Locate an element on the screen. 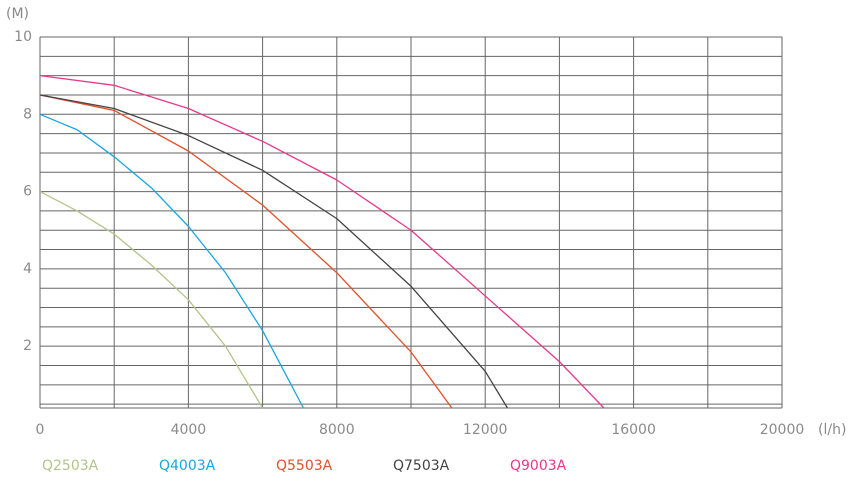 The width and height of the screenshot is (855, 481). x-tick-label: 0 is located at coordinates (40, 430).